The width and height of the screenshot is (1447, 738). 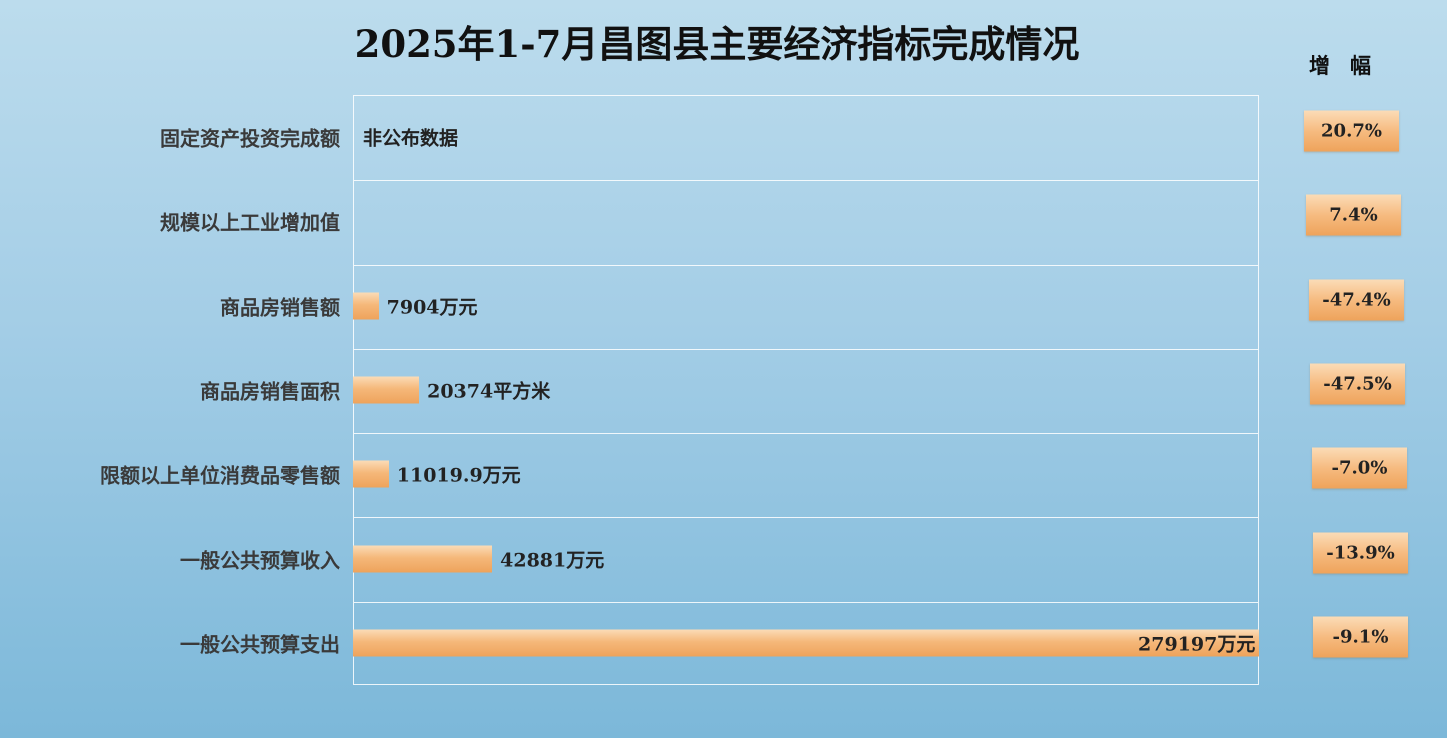 I want to click on growth-badge: -47.5%, so click(x=1357, y=384).